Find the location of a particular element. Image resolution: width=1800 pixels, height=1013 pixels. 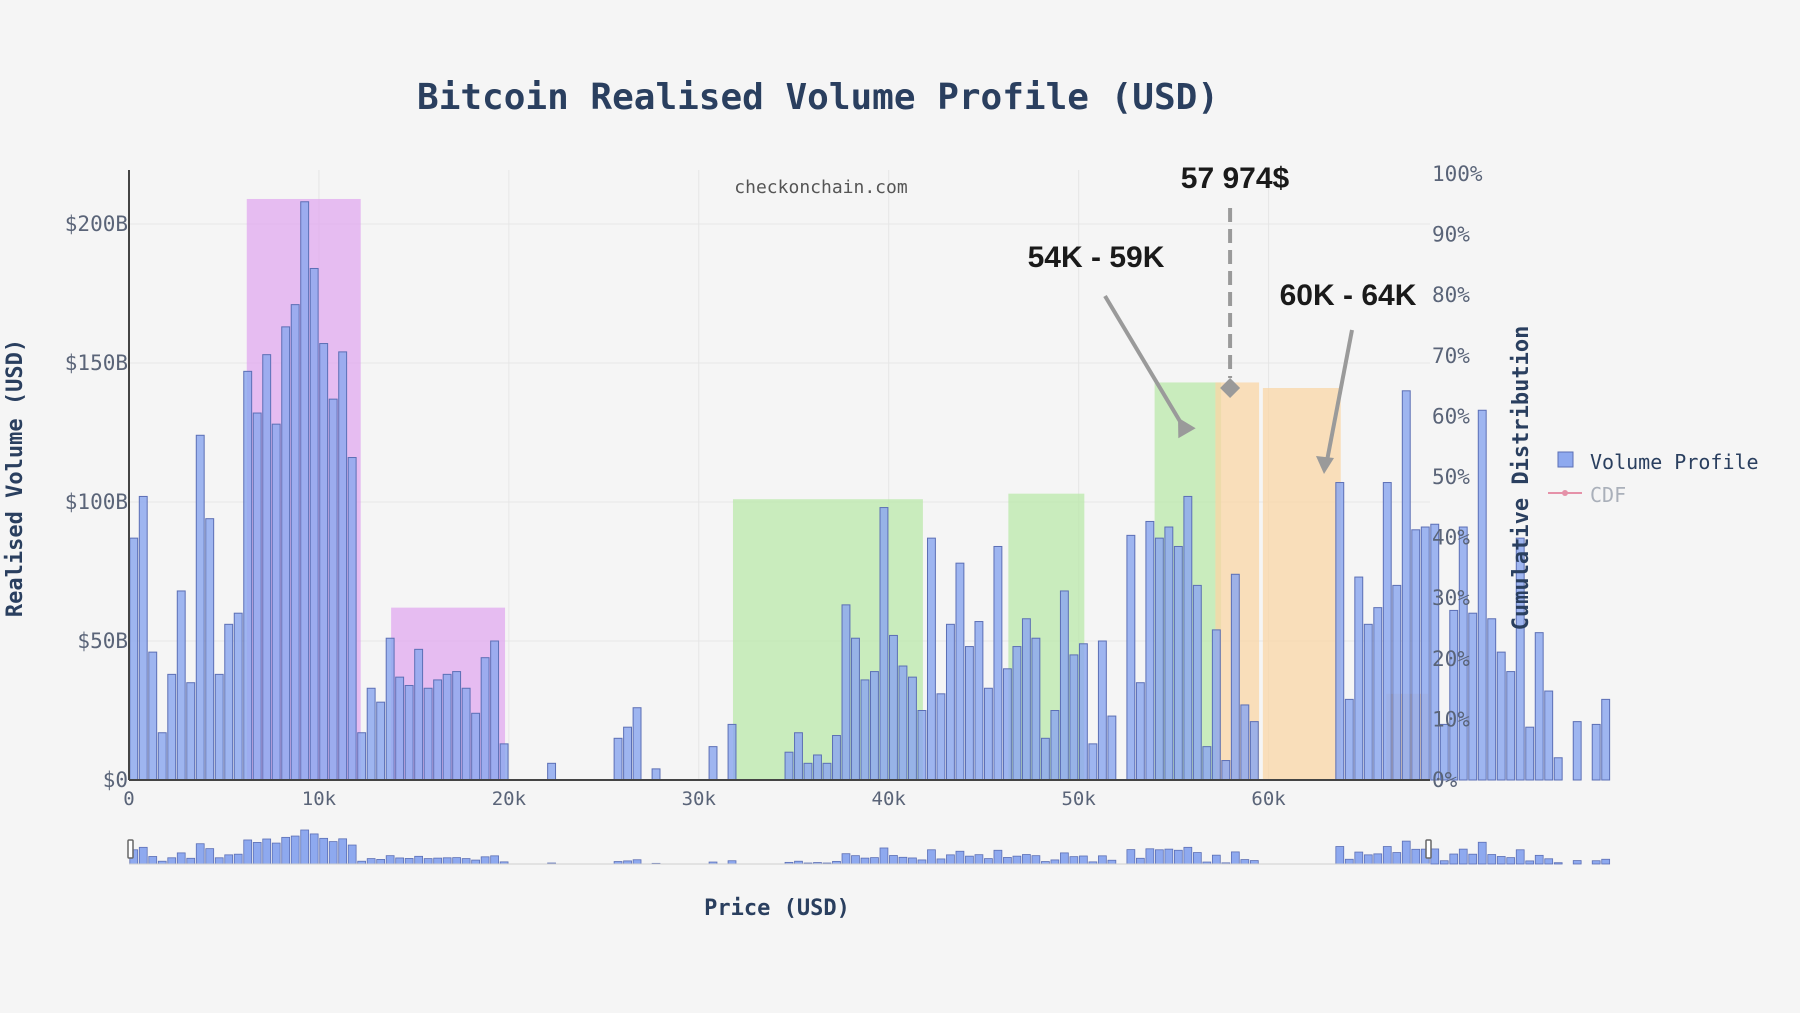

x-tick-label: 30k is located at coordinates (699, 799).